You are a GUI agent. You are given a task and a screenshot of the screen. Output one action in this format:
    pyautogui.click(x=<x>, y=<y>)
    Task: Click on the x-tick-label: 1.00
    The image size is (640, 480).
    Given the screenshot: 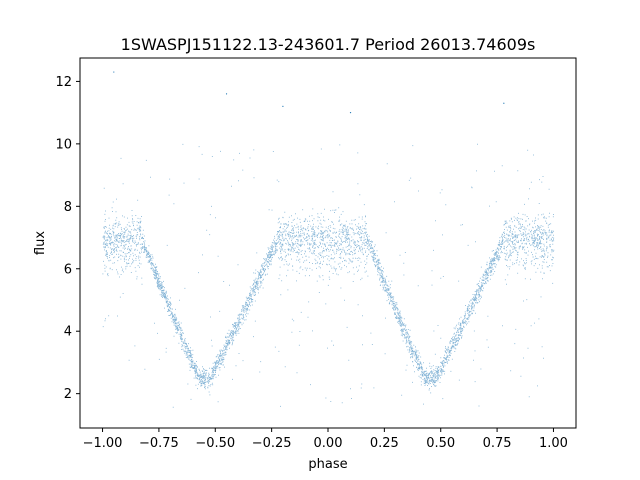 What is the action you would take?
    pyautogui.click(x=553, y=443)
    